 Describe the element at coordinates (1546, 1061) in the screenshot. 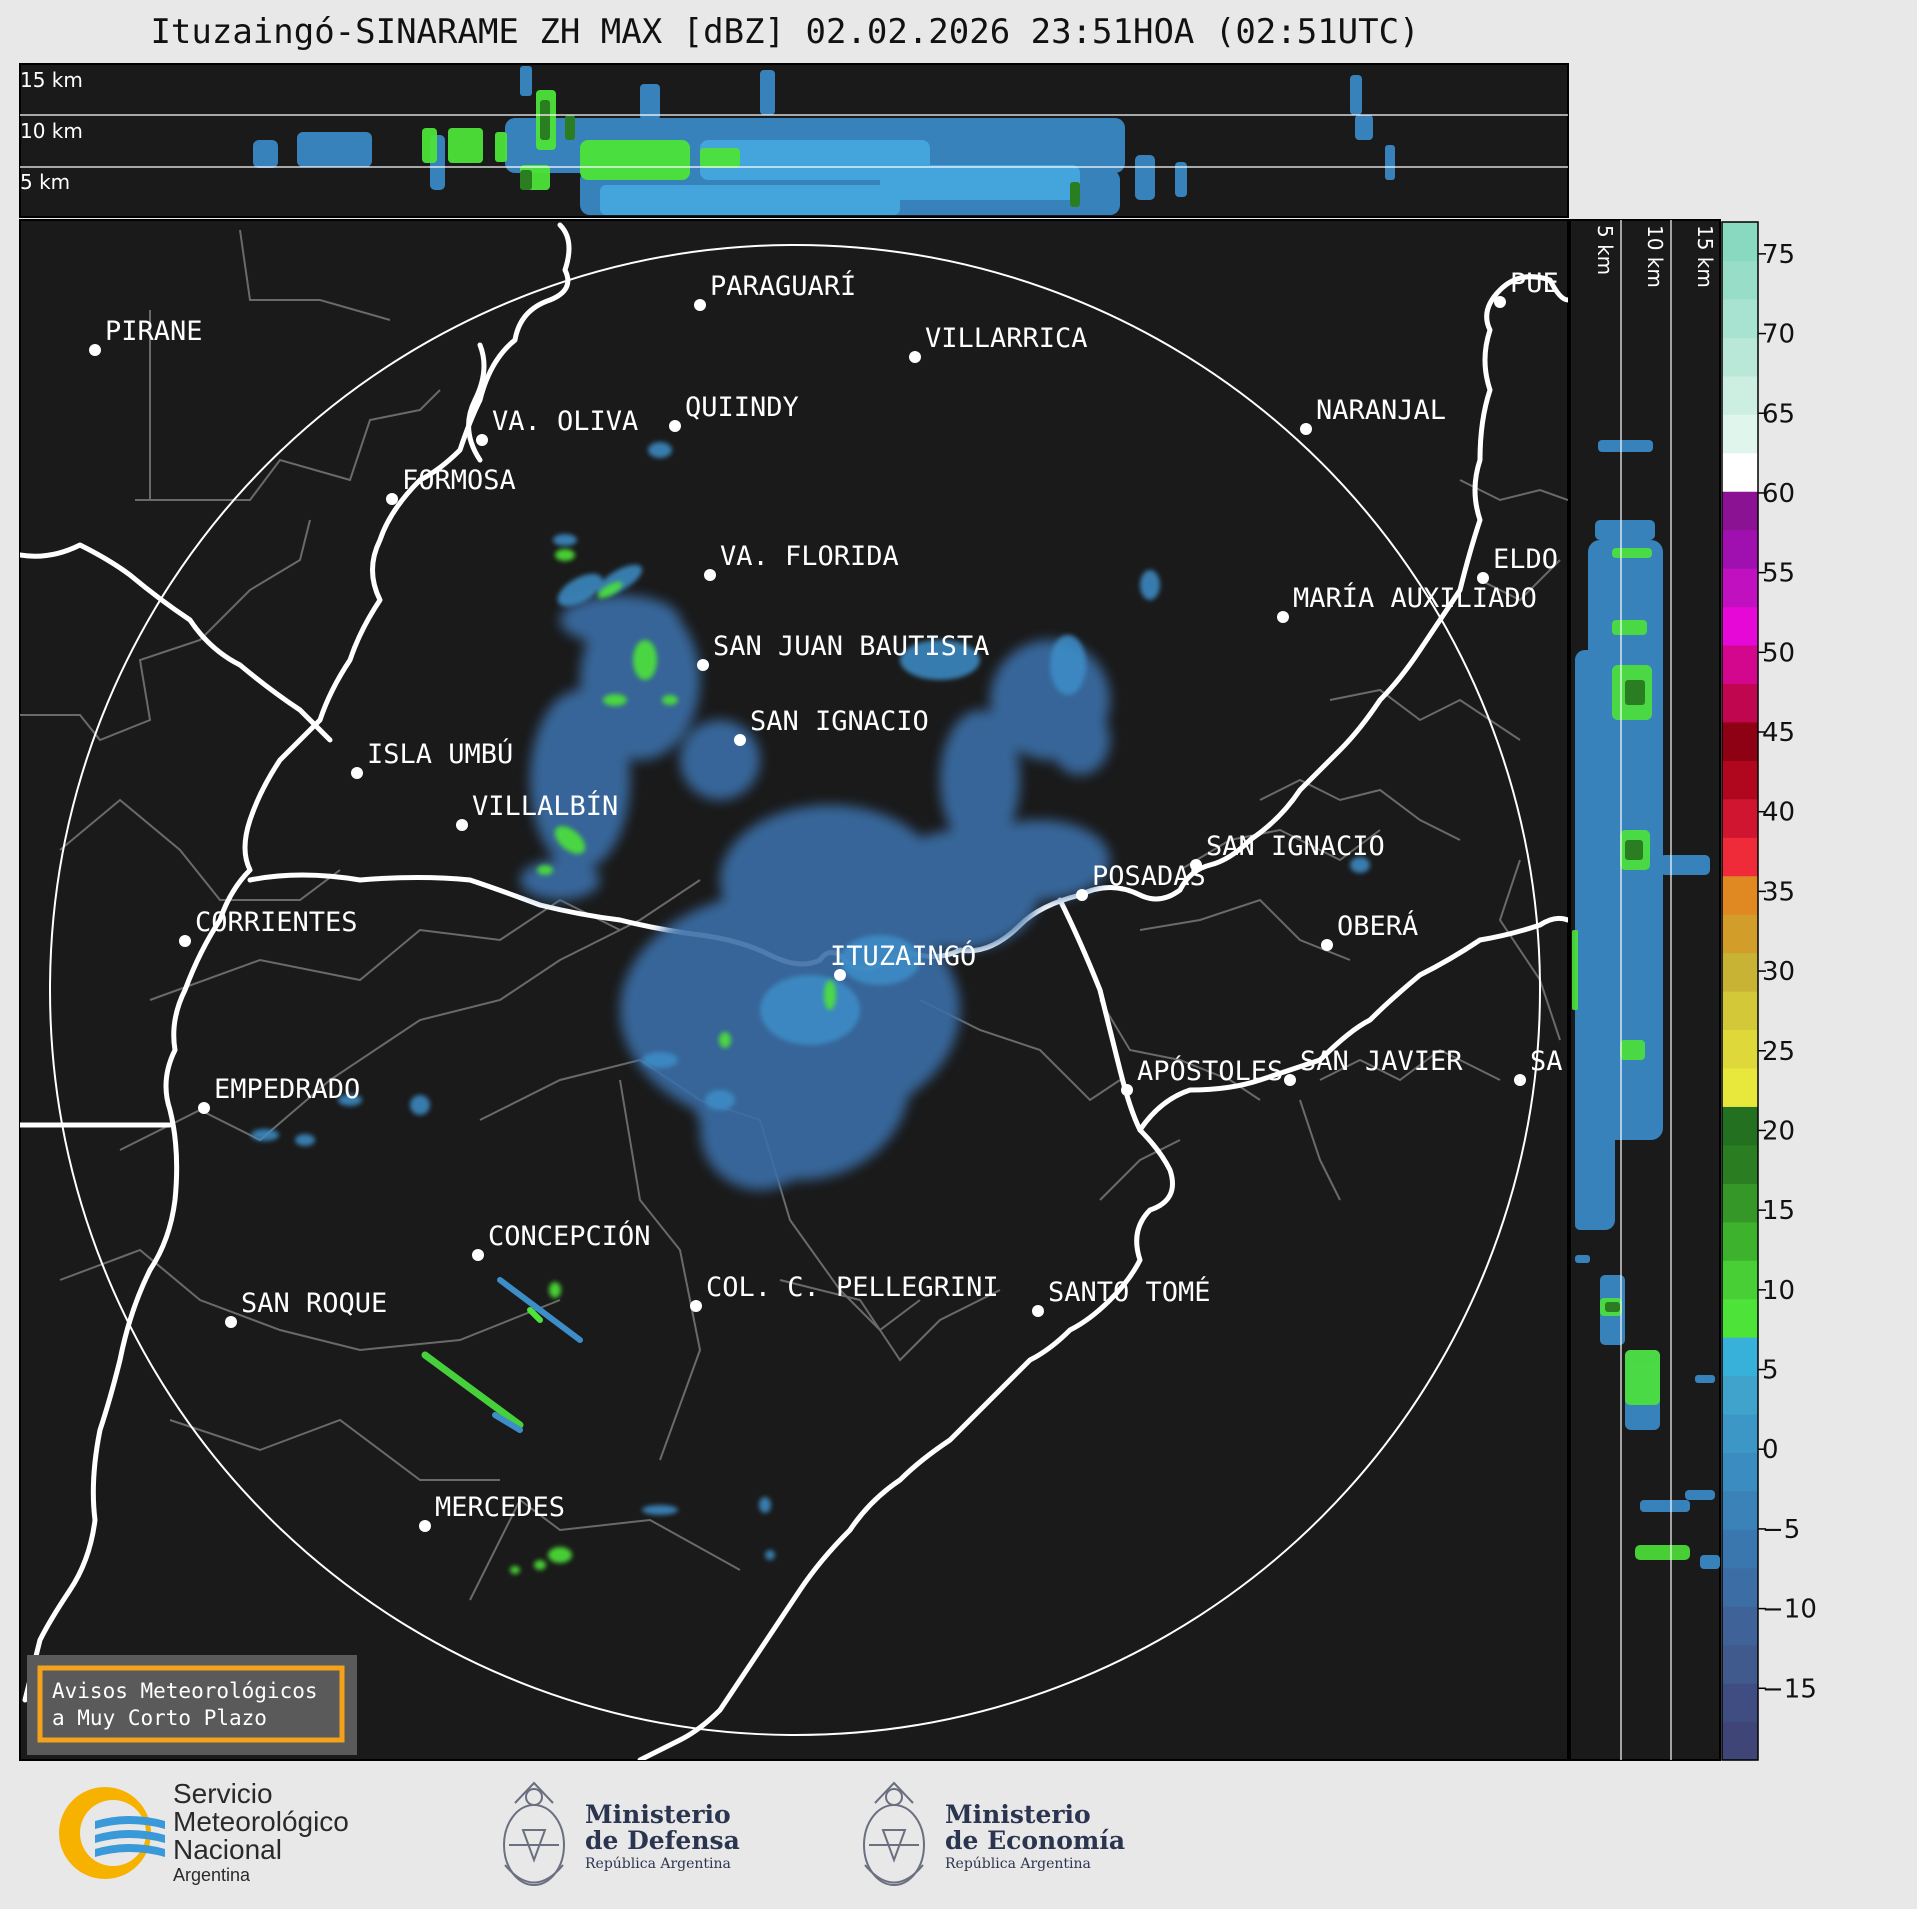

I see `city-label: SA` at that location.